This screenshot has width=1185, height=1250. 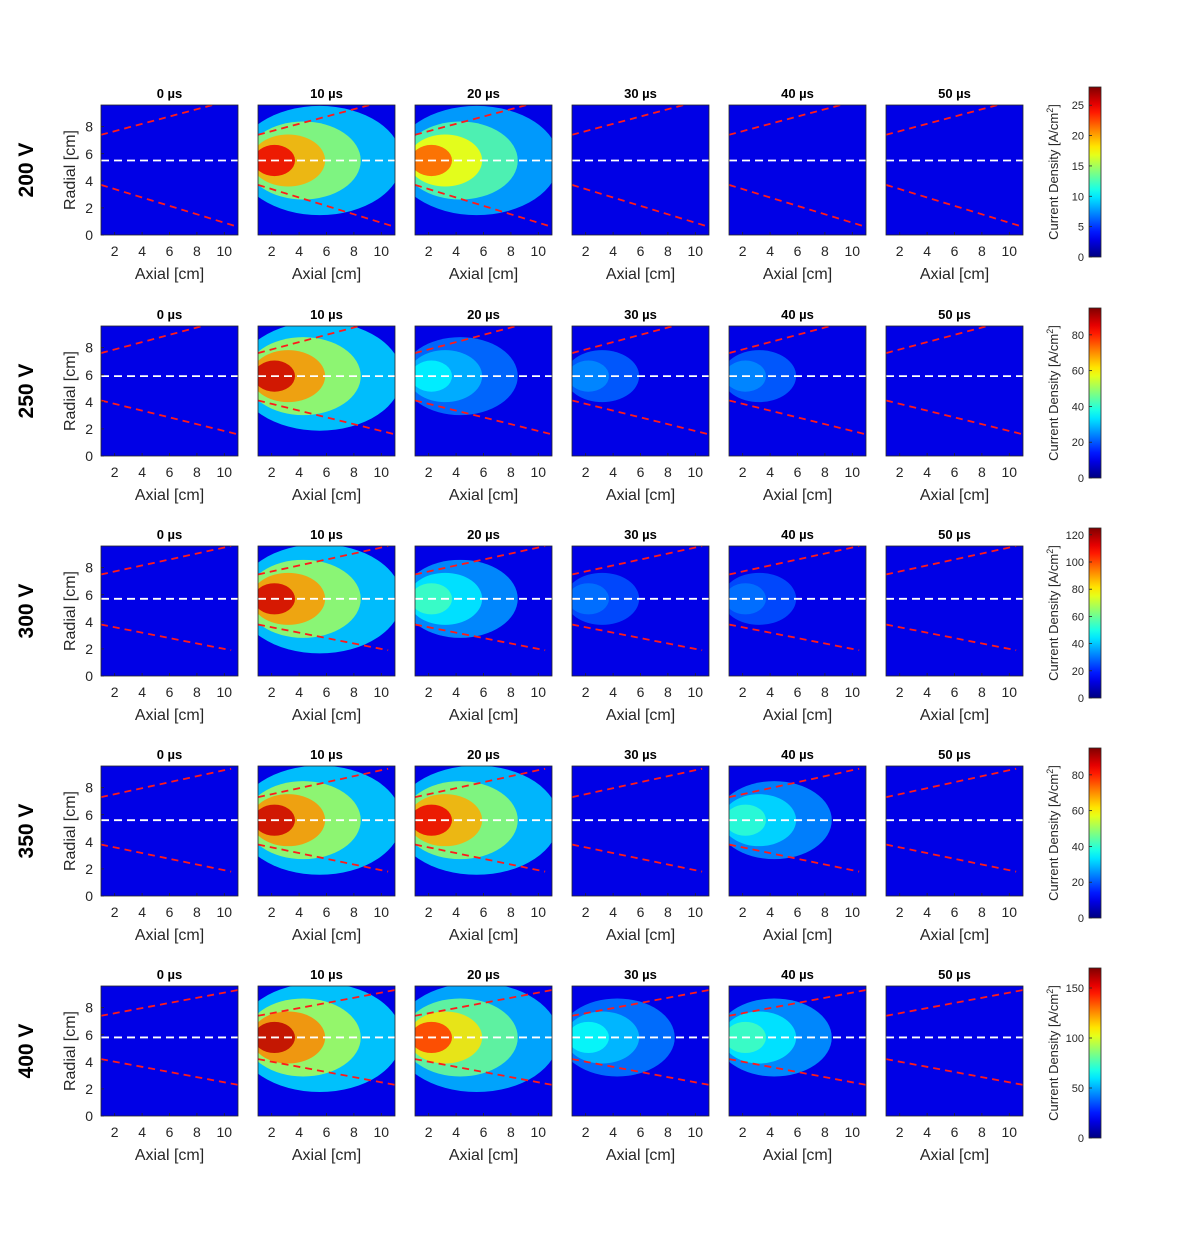 I want to click on colorbar-tick-label: 120, so click(x=1075, y=536).